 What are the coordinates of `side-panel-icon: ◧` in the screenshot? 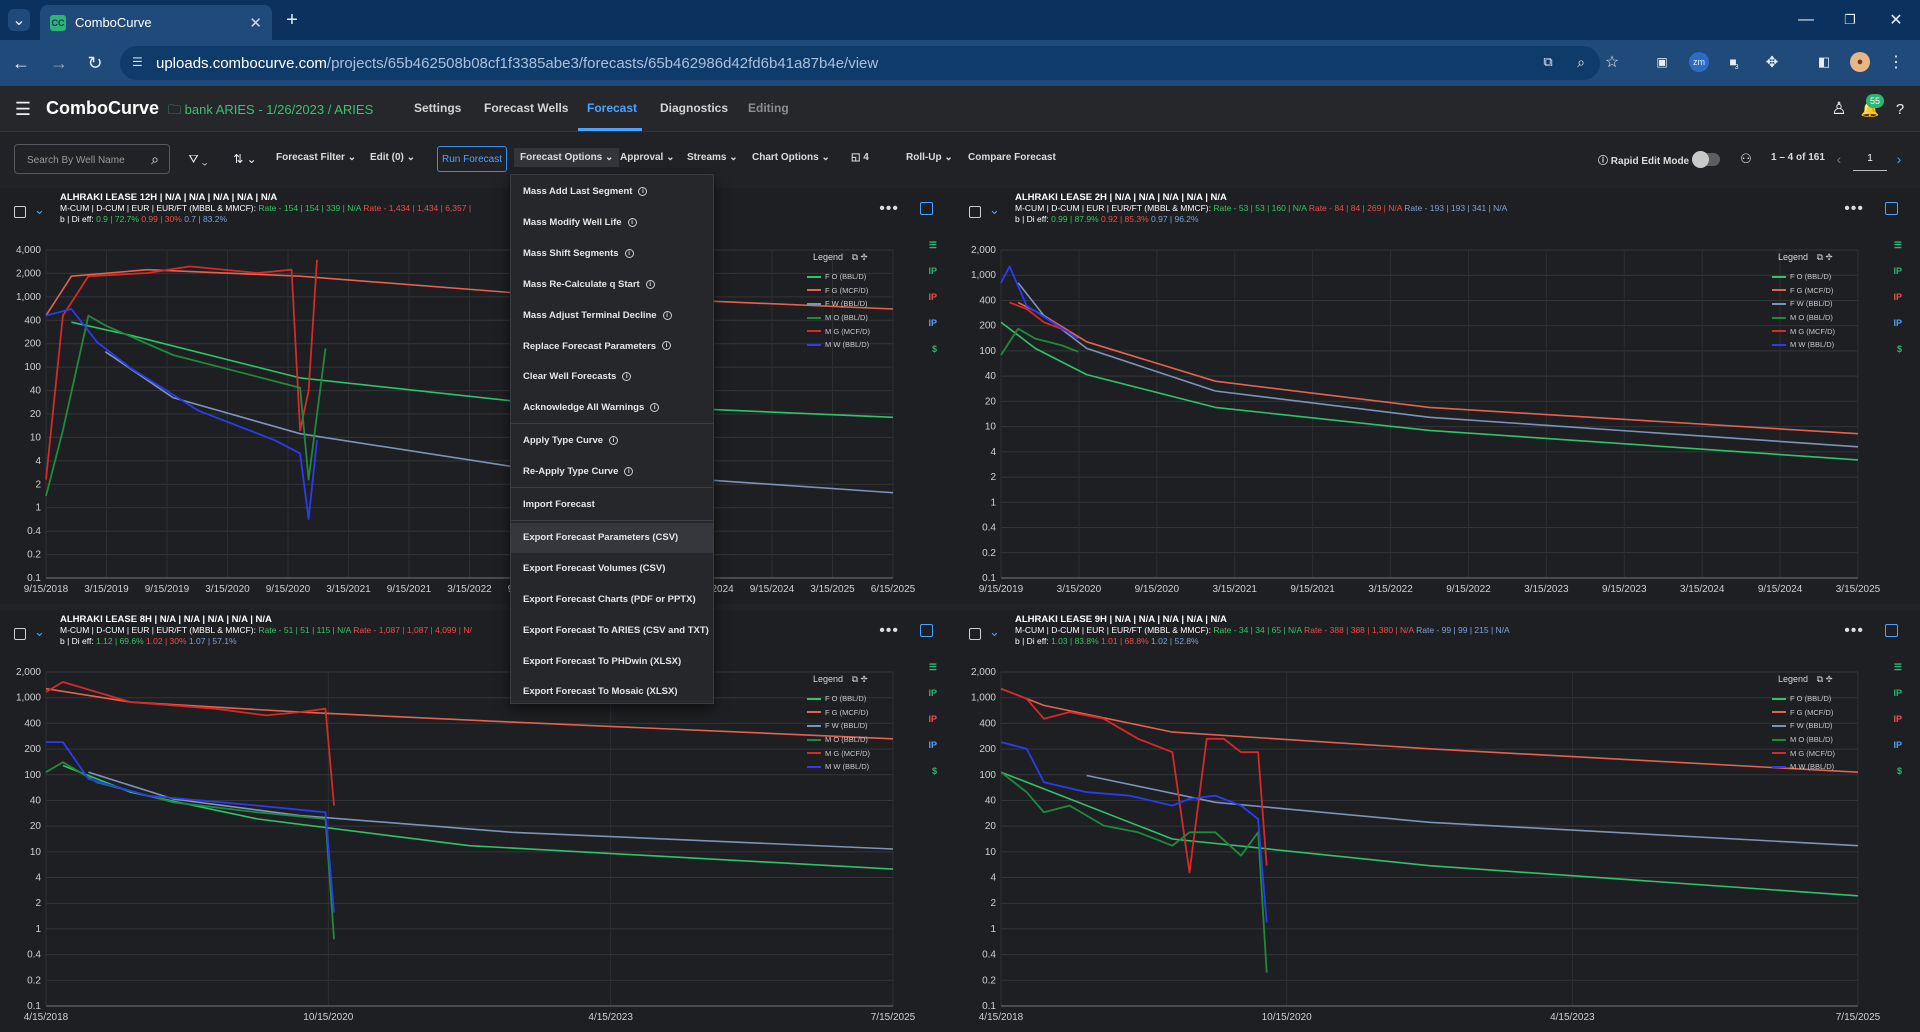 It's located at (1824, 61).